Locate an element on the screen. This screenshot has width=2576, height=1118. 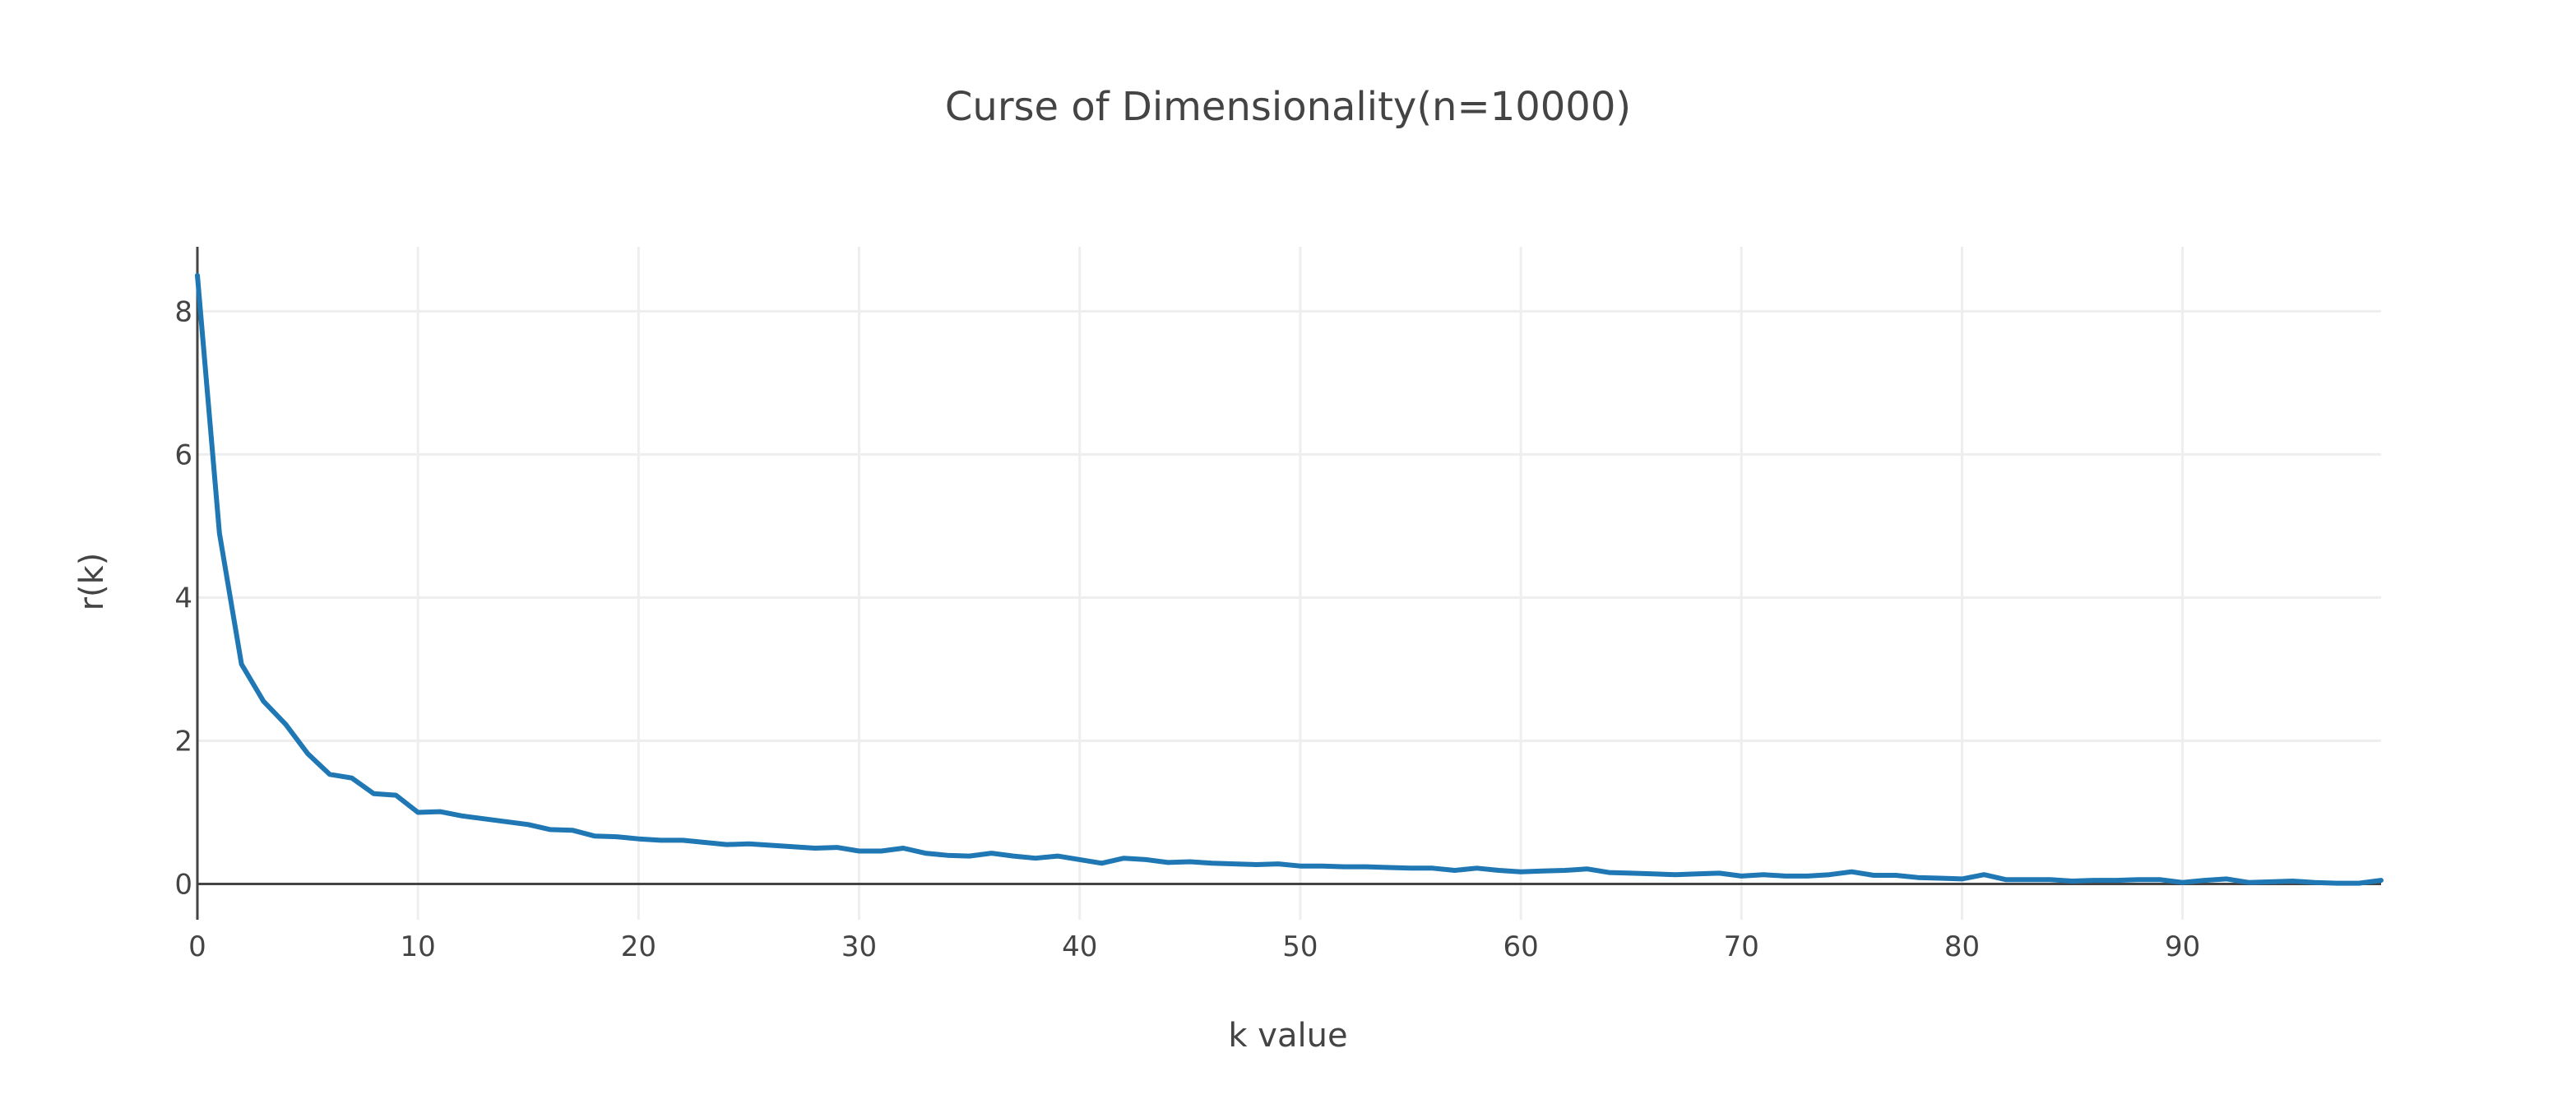
x-tick-label-0: 0 is located at coordinates (197, 946).